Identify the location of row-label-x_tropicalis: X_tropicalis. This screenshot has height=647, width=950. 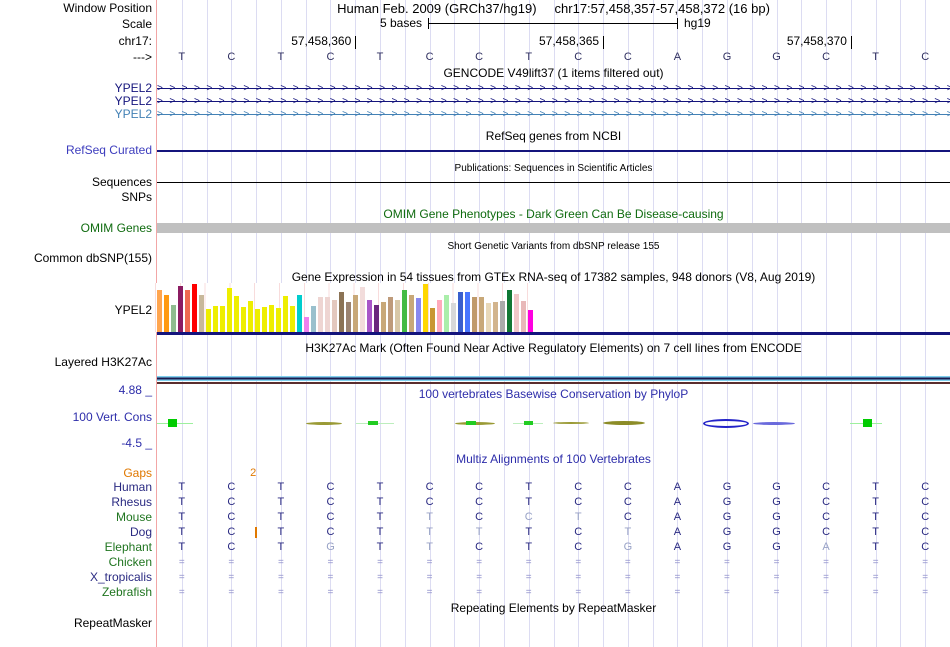
(120, 577).